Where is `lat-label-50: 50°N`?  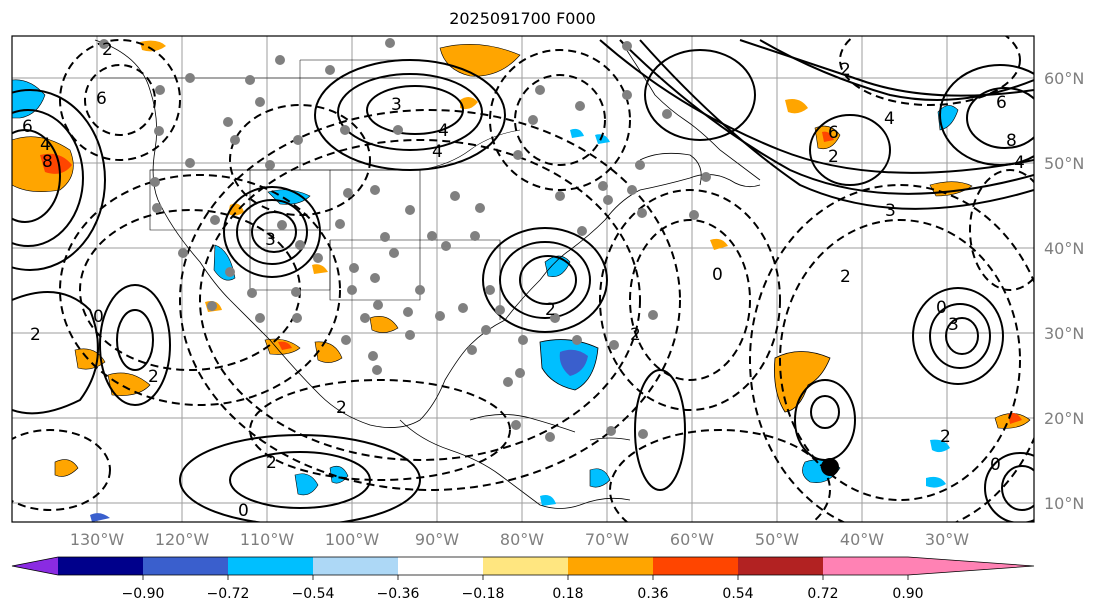
lat-label-50: 50°N is located at coordinates (1064, 163).